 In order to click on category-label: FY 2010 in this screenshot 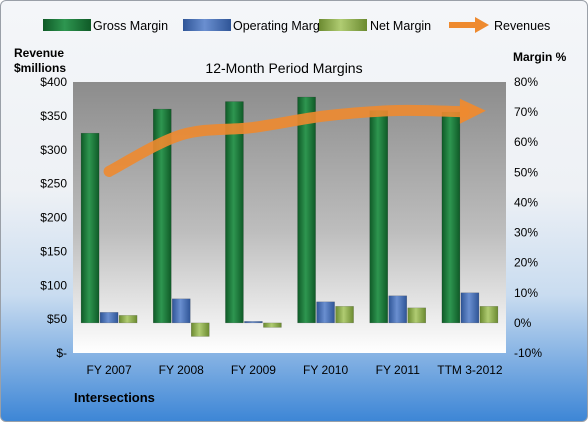, I will do `click(325, 370)`.